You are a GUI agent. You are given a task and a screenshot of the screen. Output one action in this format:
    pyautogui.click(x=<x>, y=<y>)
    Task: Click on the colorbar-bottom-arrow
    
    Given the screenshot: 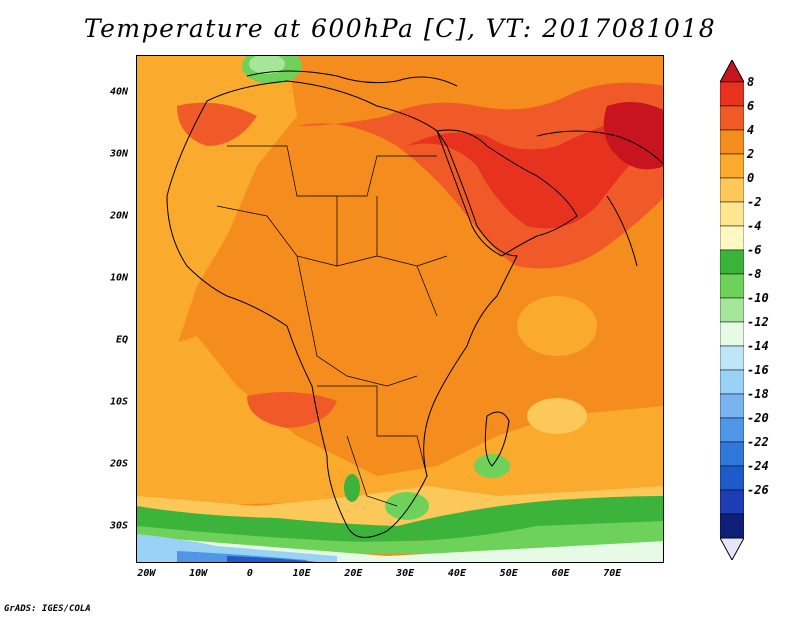 What is the action you would take?
    pyautogui.click(x=732, y=548)
    